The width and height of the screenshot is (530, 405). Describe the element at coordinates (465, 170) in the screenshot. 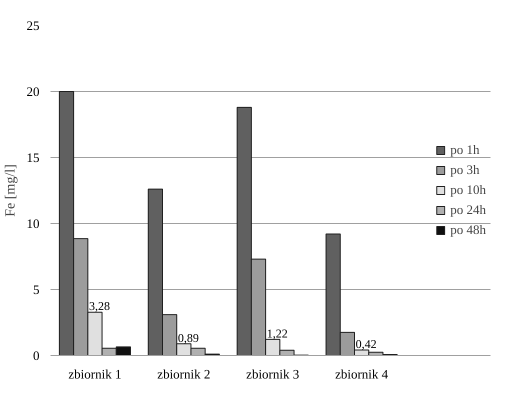

I see `legend-label: po 3h` at that location.